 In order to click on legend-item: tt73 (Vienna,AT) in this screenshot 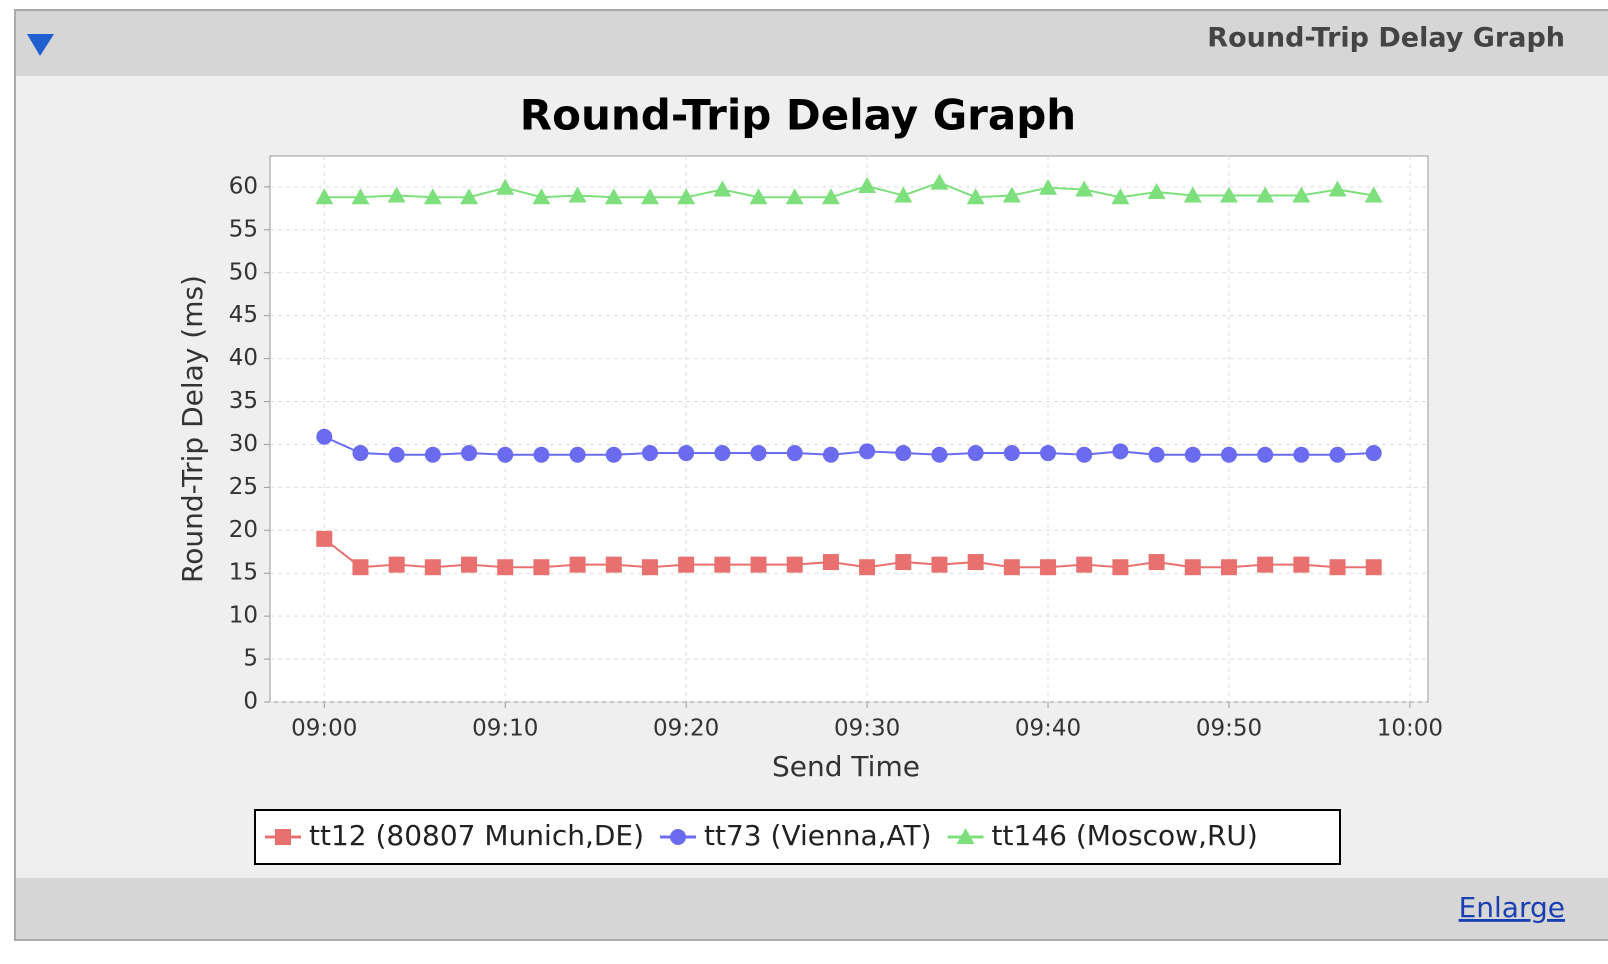, I will do `click(796, 835)`.